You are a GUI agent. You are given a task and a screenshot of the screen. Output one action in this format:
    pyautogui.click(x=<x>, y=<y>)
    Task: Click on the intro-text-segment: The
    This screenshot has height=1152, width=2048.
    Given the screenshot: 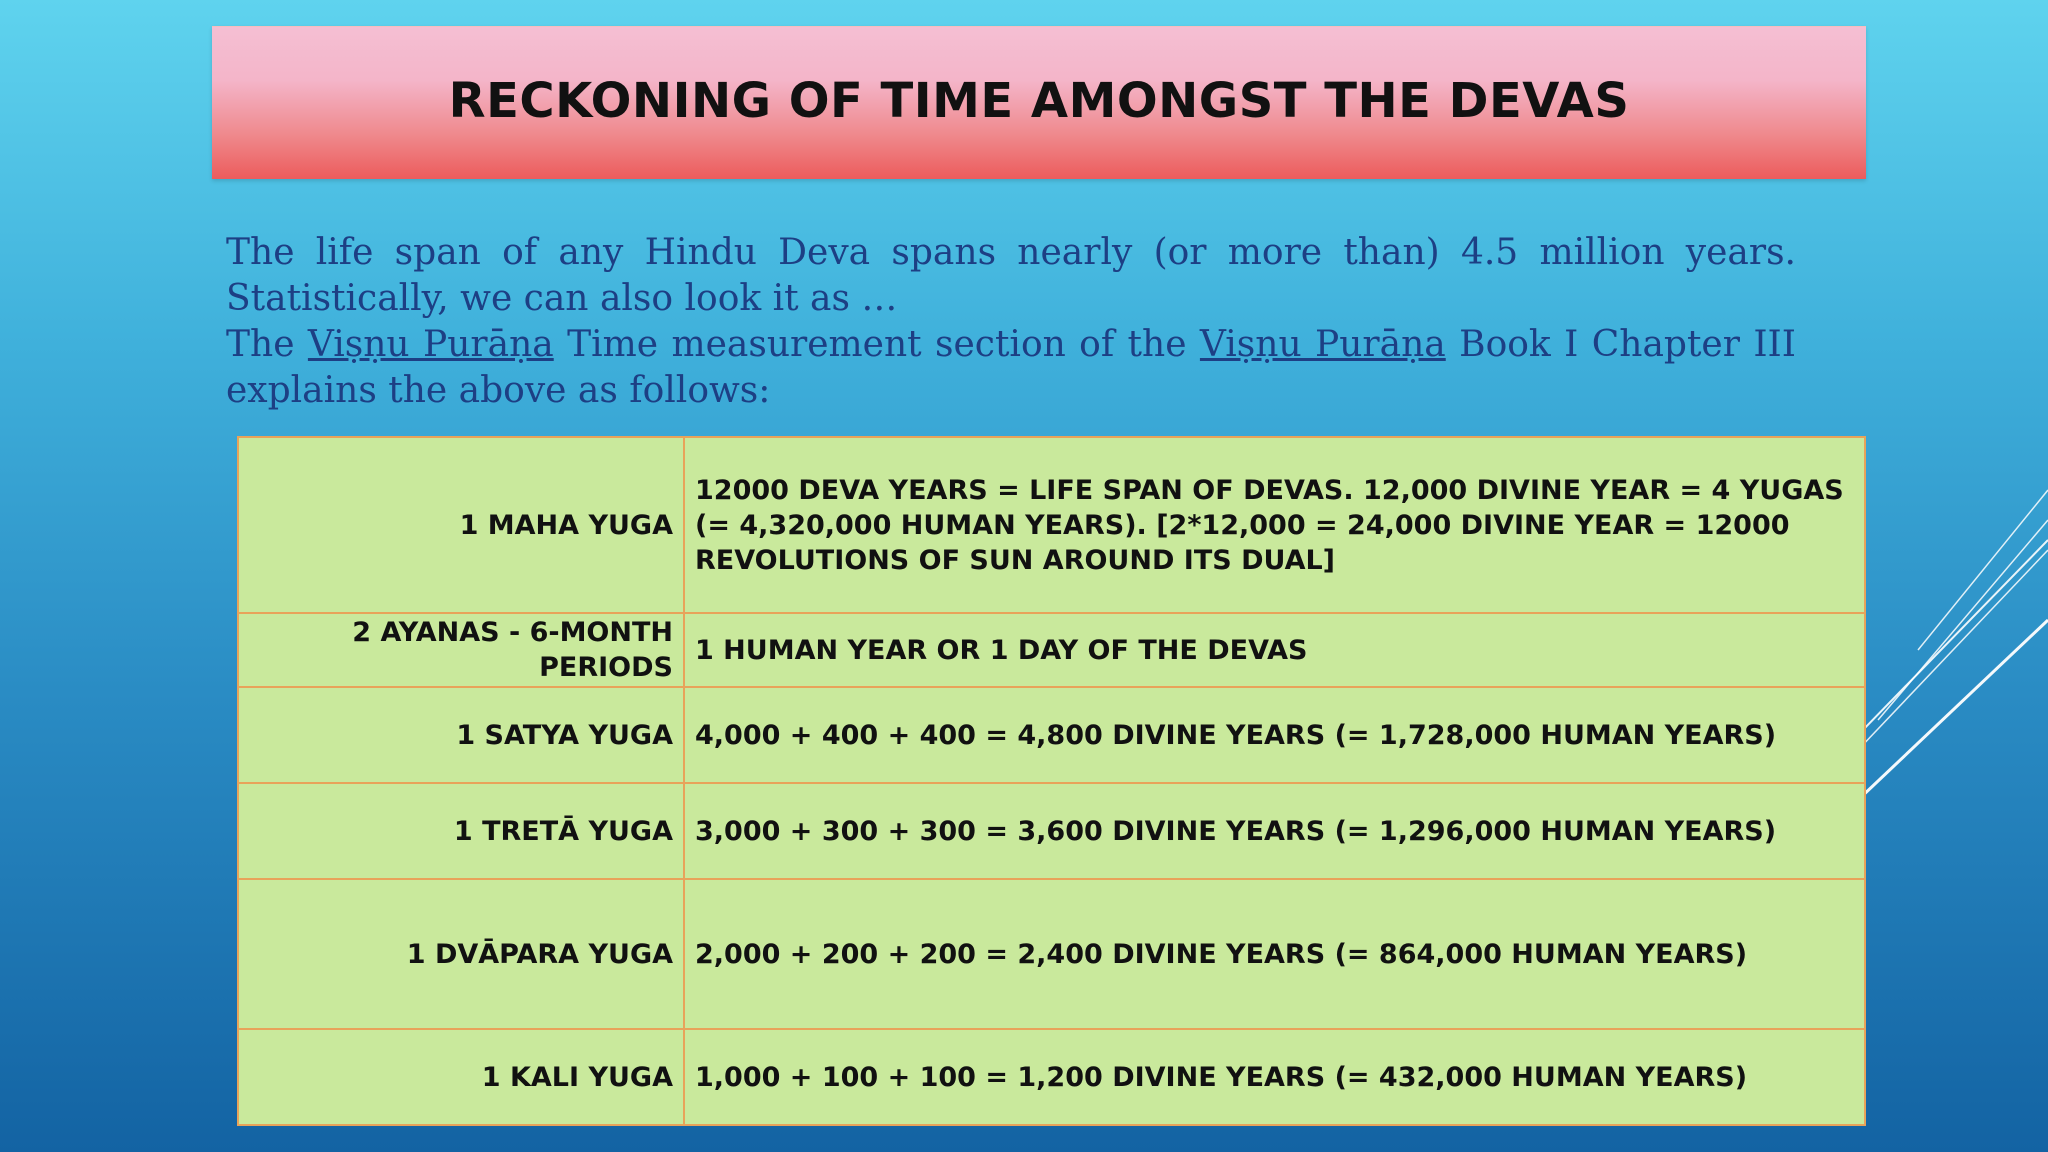 What is the action you would take?
    pyautogui.click(x=267, y=344)
    